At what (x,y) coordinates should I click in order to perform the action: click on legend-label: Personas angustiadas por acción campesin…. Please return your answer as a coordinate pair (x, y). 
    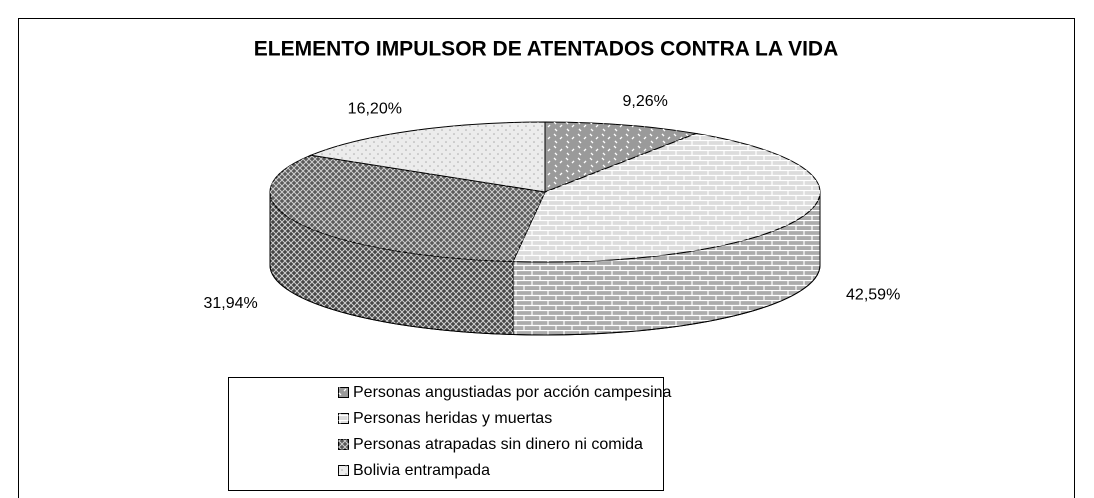
    Looking at the image, I should click on (512, 392).